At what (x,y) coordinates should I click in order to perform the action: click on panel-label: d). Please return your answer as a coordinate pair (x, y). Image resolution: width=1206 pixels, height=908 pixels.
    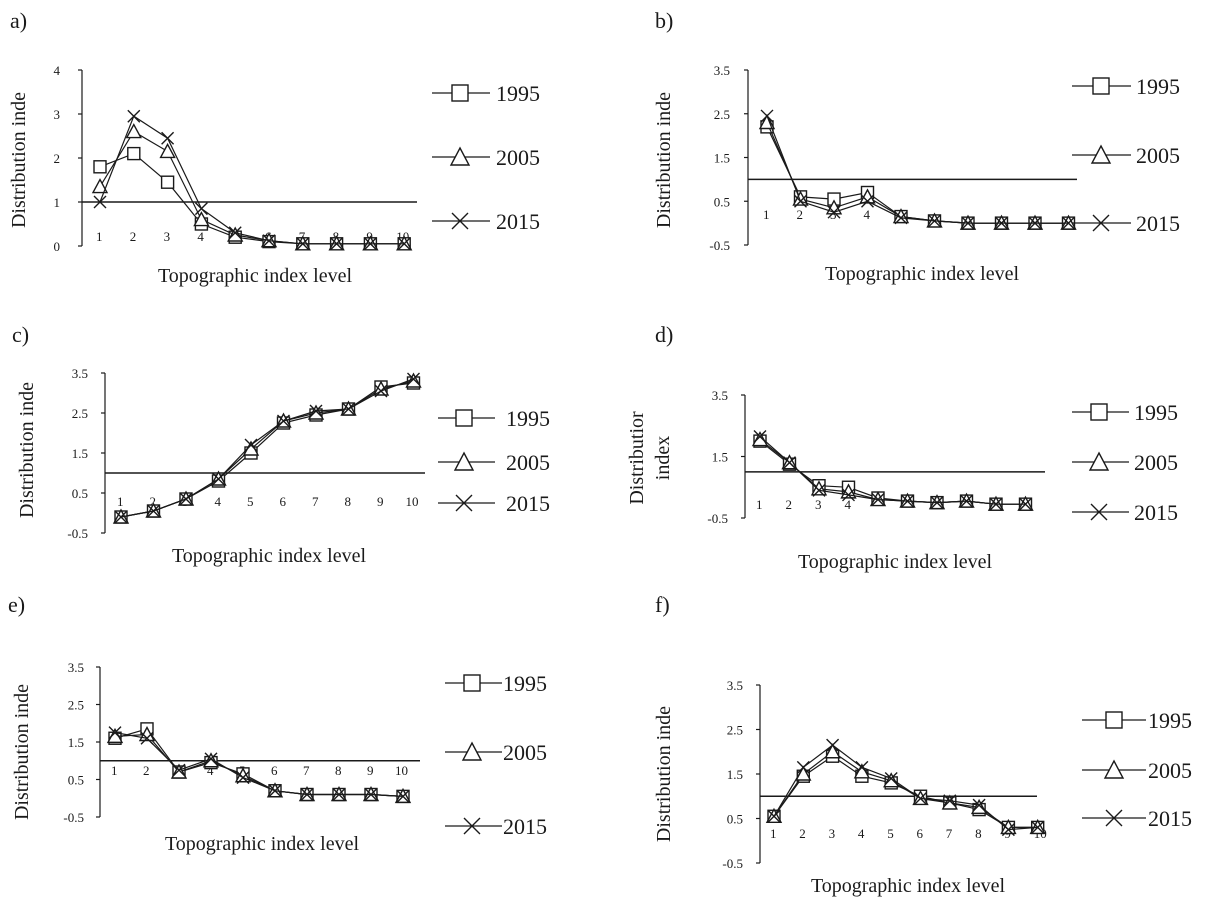
    Looking at the image, I should click on (664, 334).